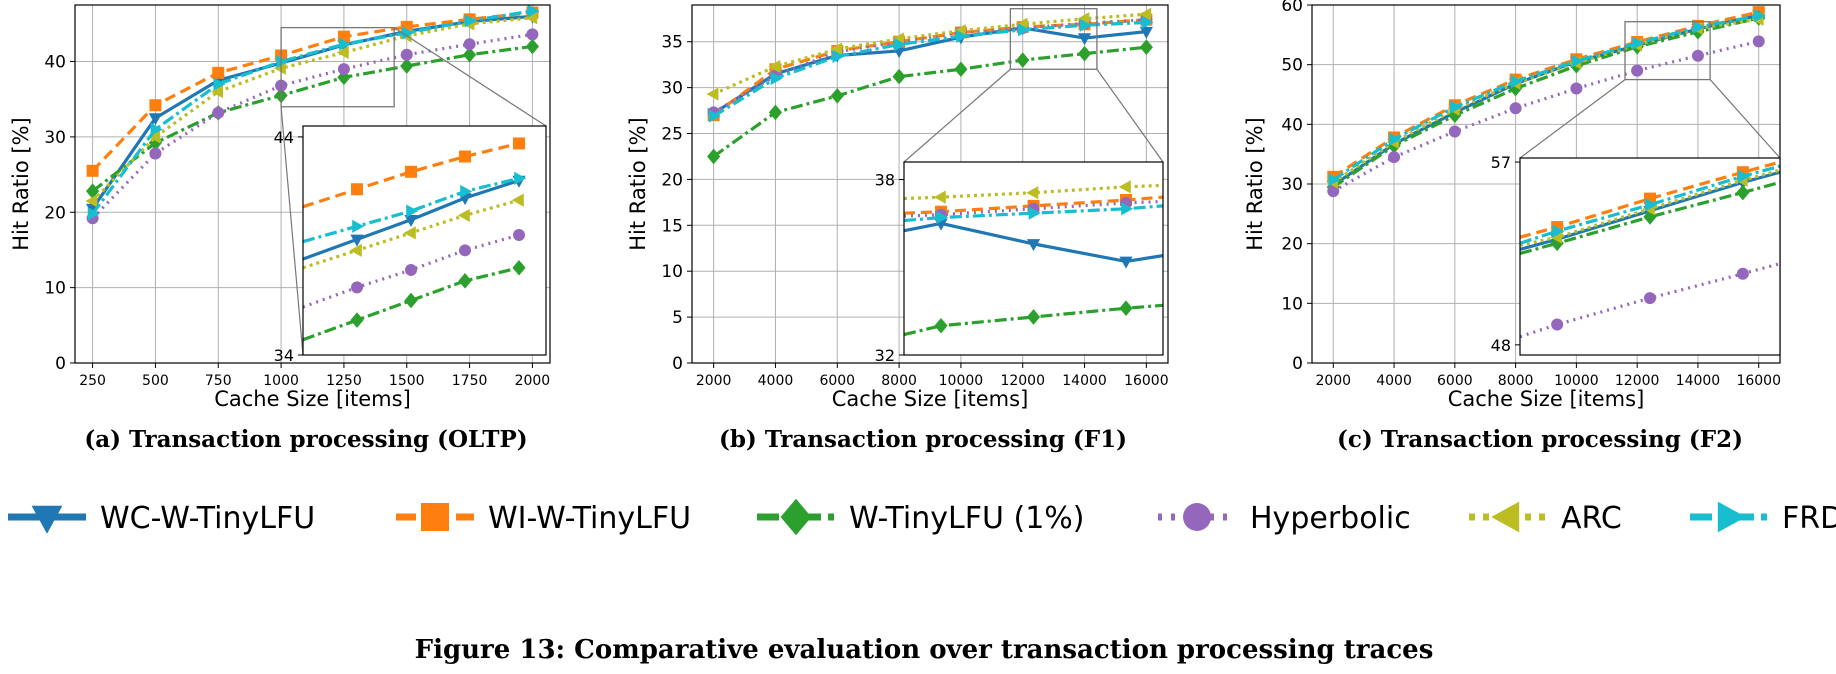 This screenshot has width=1836, height=674. Describe the element at coordinates (1501, 162) in the screenshot. I see `inset-y-tick-label: 57` at that location.